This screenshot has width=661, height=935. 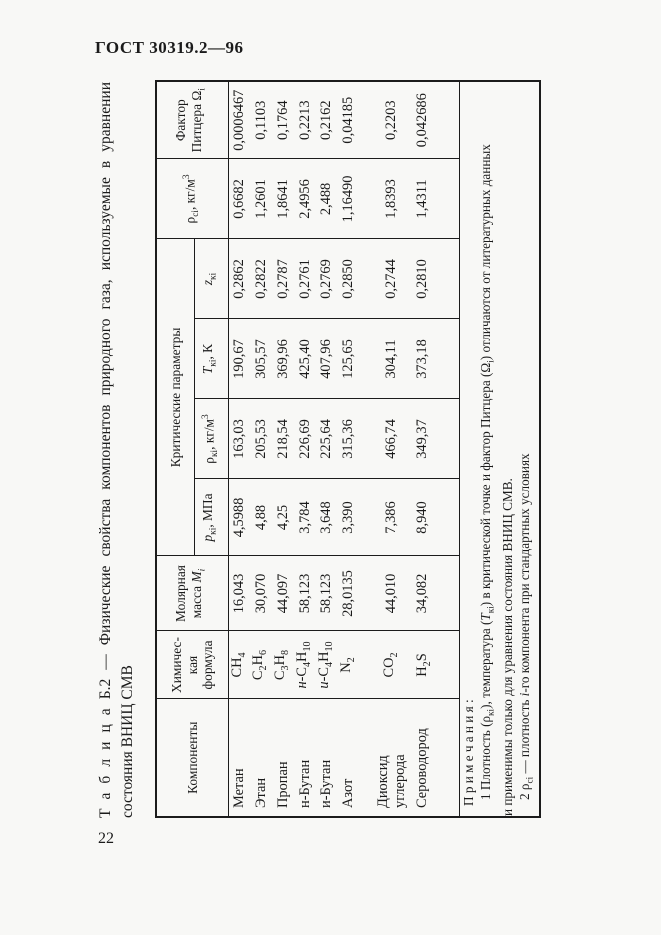 What do you see at coordinates (175, 397) in the screenshot?
I see `col-header-critical-params: Критические параметры` at bounding box center [175, 397].